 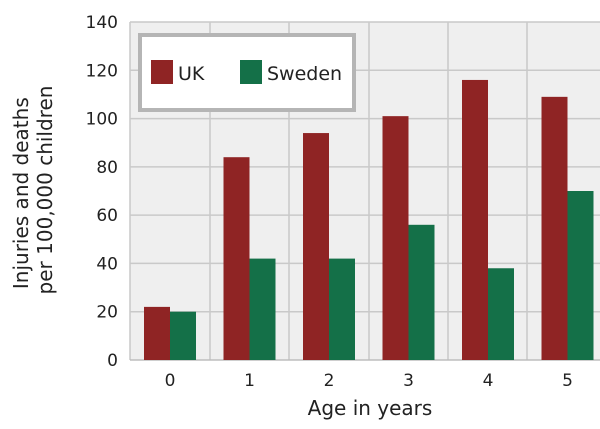 What do you see at coordinates (567, 381) in the screenshot?
I see `x-tick-label: 5` at bounding box center [567, 381].